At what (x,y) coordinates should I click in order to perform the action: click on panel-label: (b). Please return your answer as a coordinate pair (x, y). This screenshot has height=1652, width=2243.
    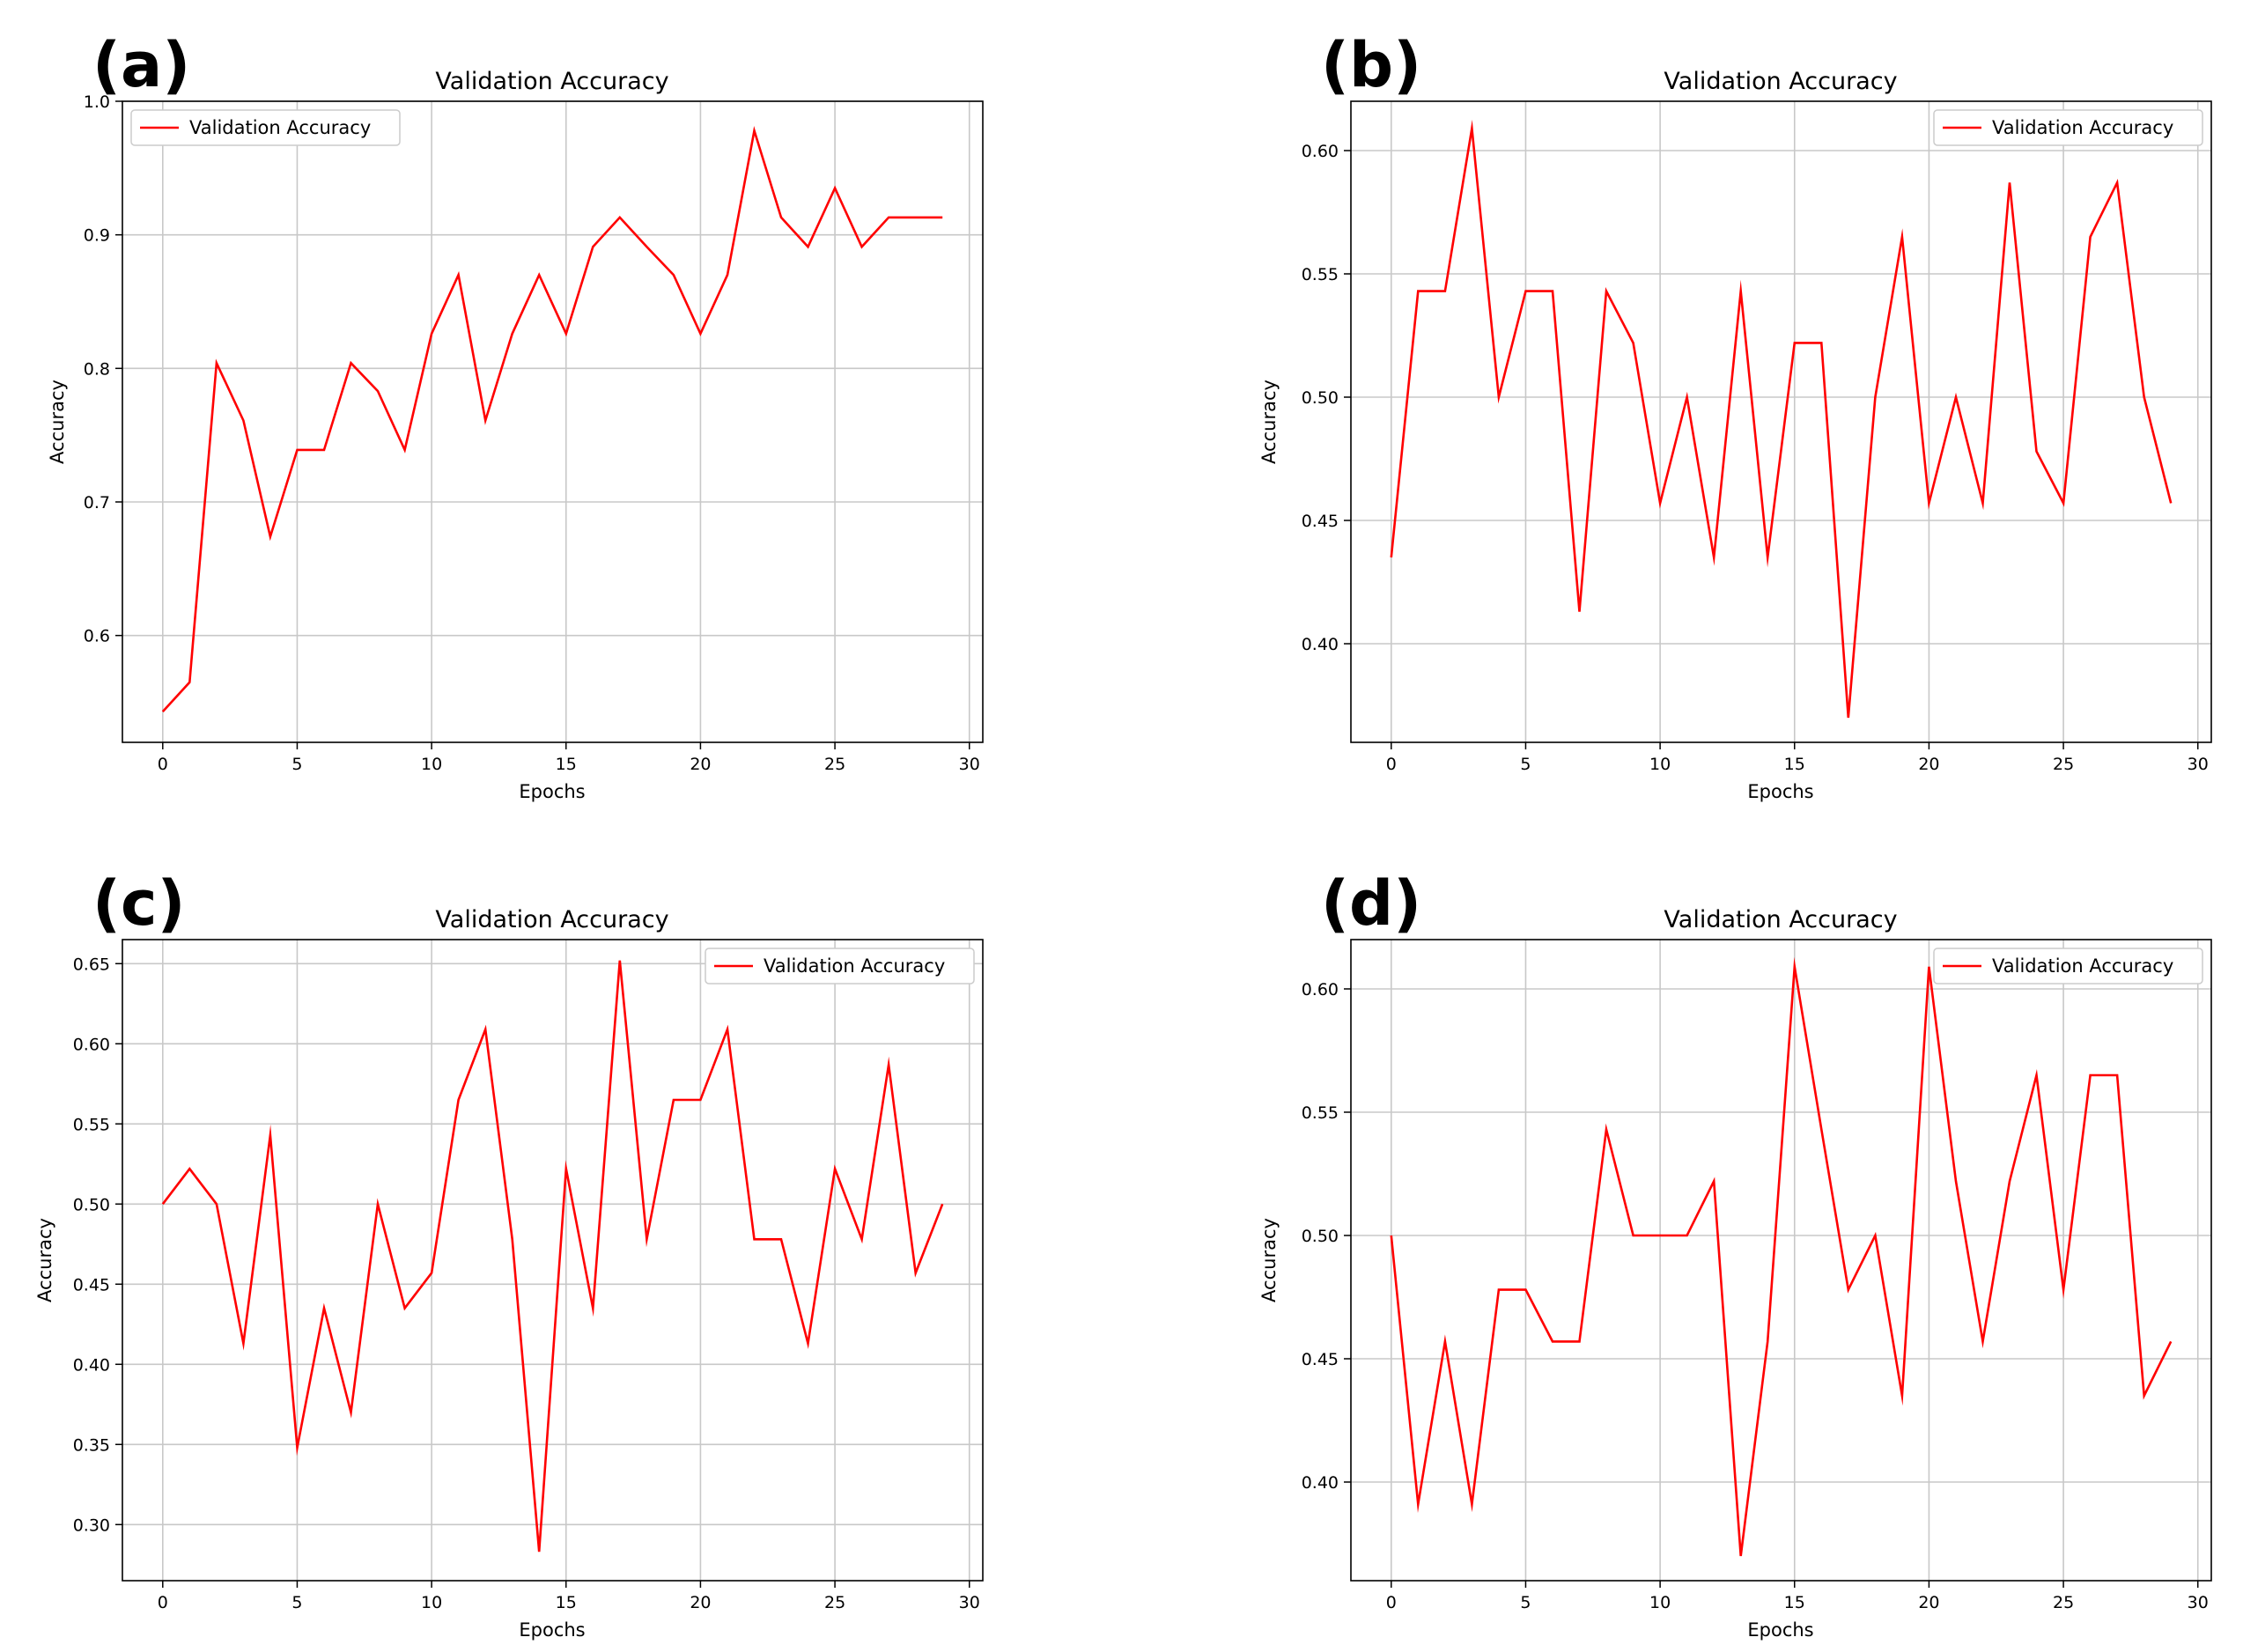
    Looking at the image, I should click on (1371, 65).